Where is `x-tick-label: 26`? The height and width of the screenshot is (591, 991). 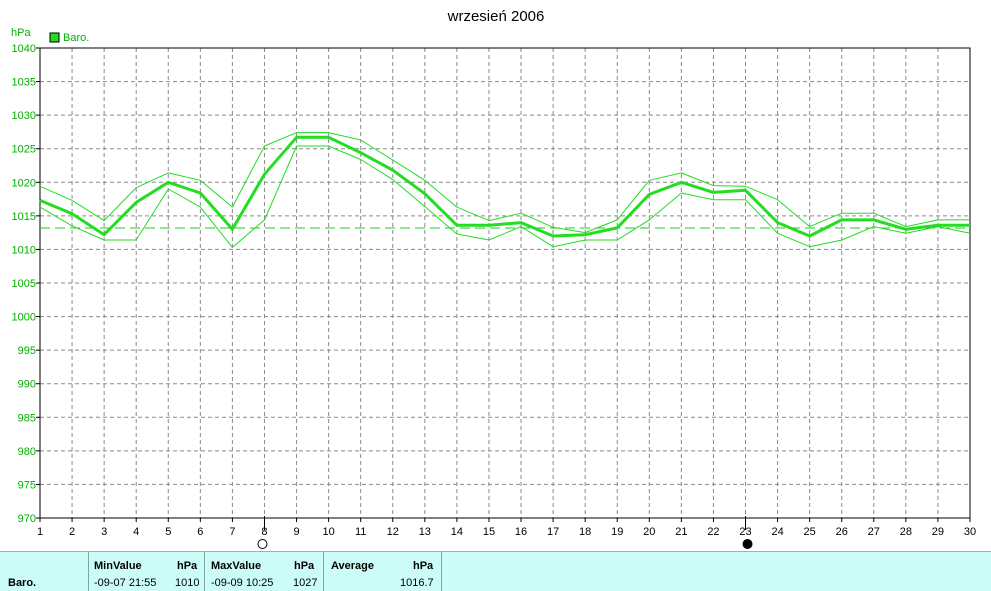
x-tick-label: 26 is located at coordinates (842, 532).